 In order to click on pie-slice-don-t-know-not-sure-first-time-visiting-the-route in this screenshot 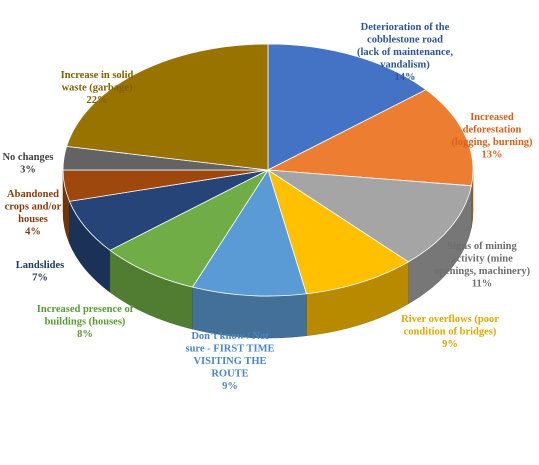, I will do `click(249, 233)`.